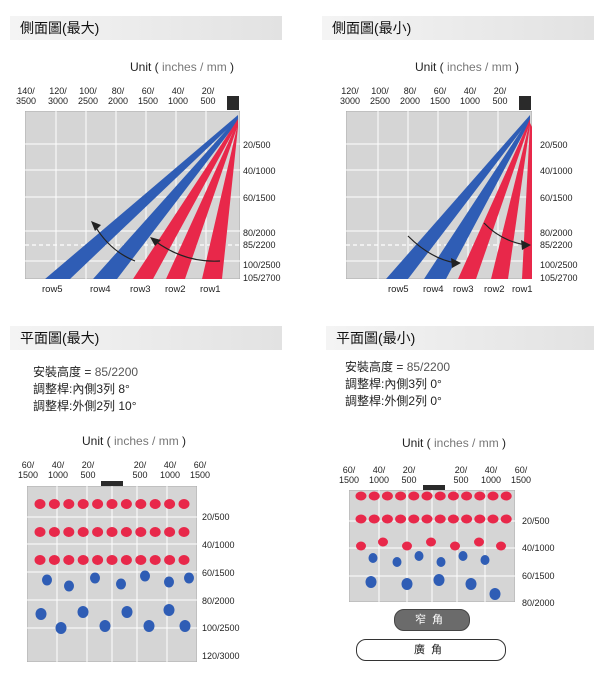 The width and height of the screenshot is (600, 681). I want to click on row-label: row4, so click(100, 289).